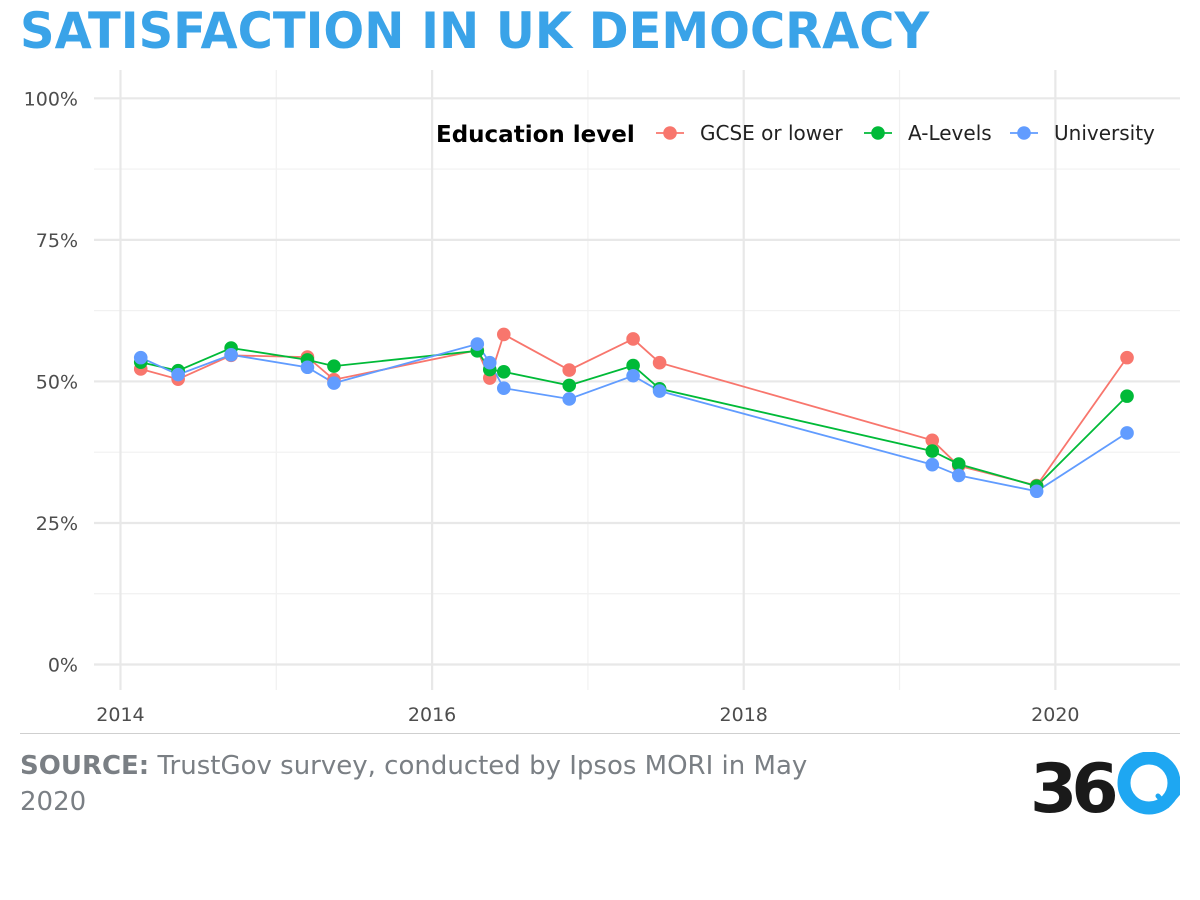 Image resolution: width=1200 pixels, height=900 pixels. Describe the element at coordinates (51, 99) in the screenshot. I see `y-tick-label: 100%` at that location.